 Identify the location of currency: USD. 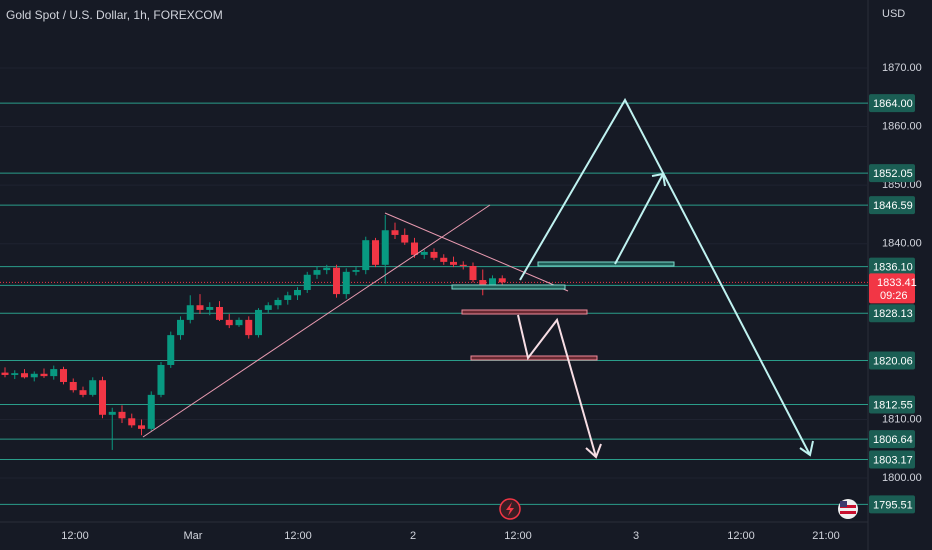
(893, 14).